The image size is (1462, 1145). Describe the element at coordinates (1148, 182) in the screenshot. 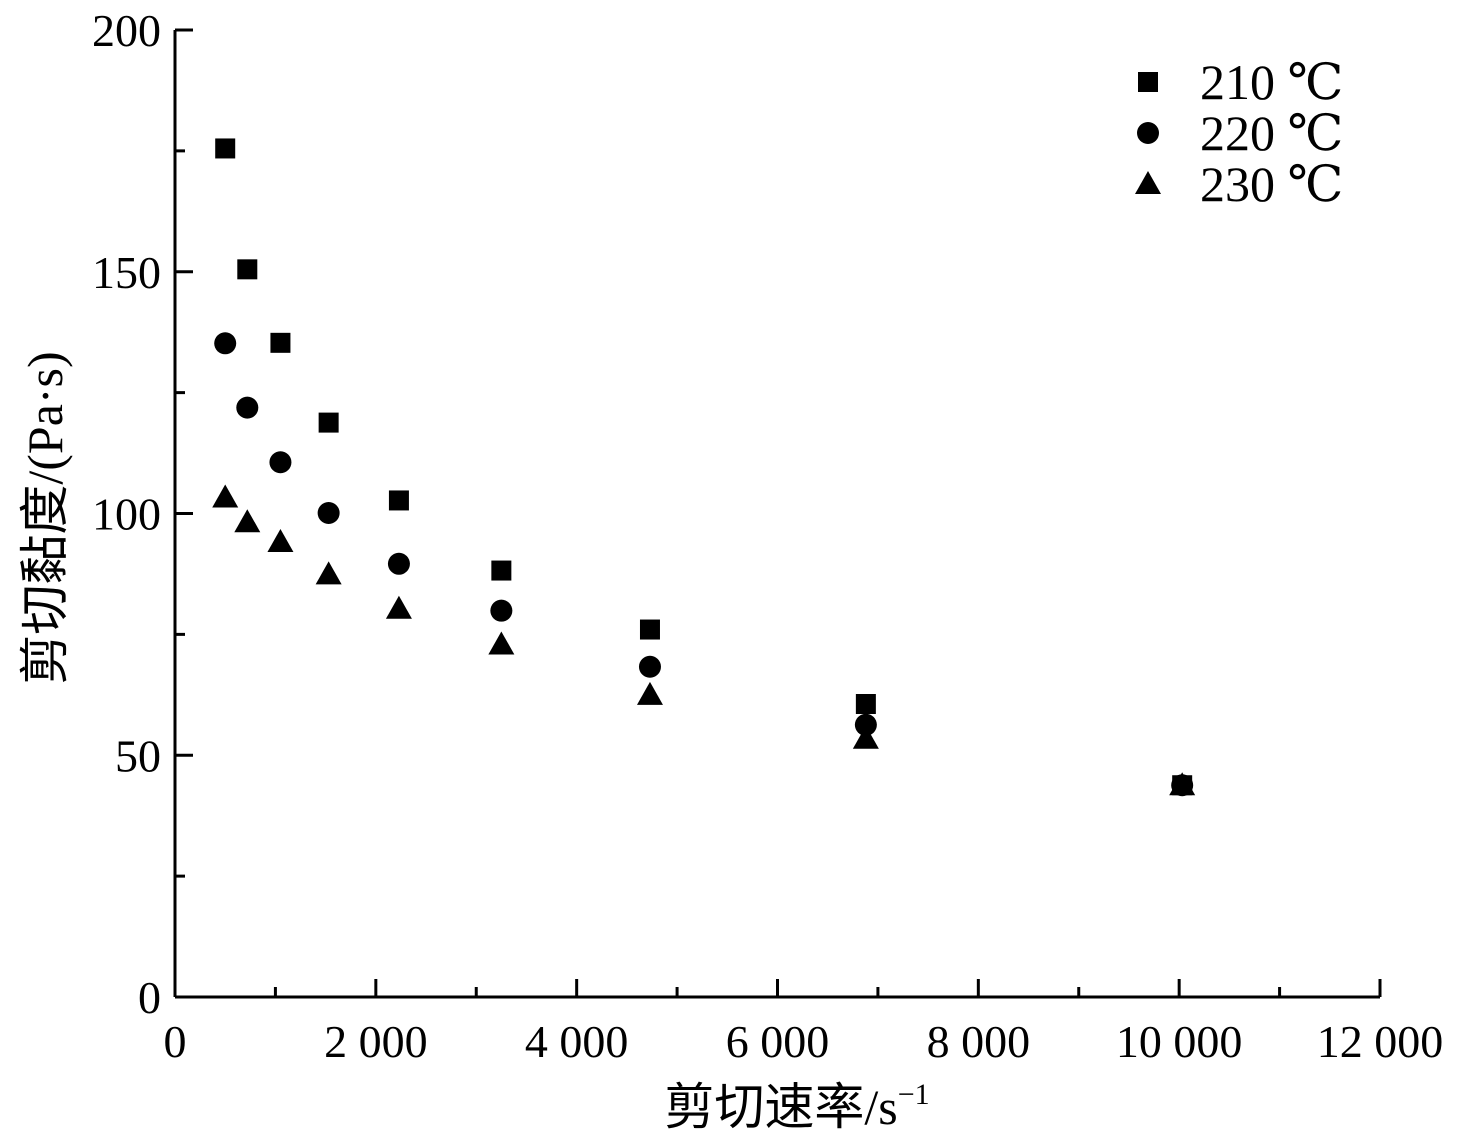

I see `legend-marker-triangle` at that location.